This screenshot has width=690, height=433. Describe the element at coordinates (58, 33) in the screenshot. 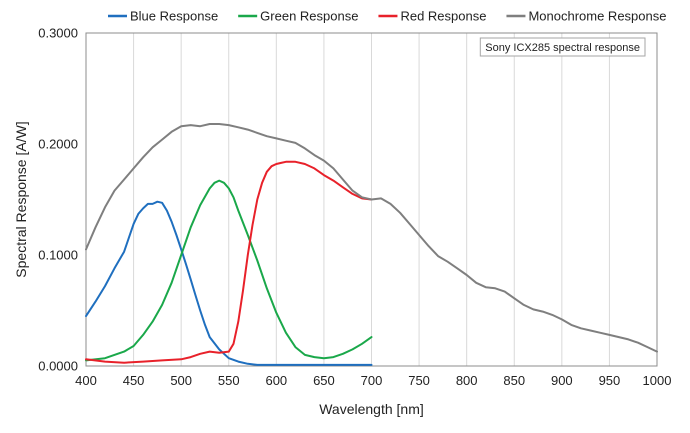

I see `y-tick-label: 0.3000` at that location.